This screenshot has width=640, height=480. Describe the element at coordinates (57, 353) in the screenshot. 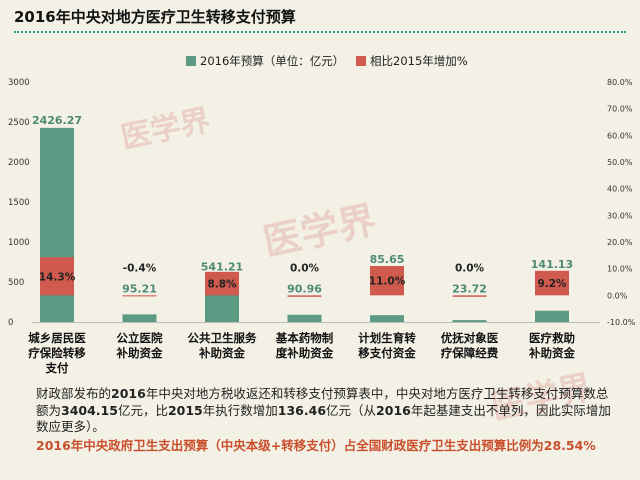

I see `x-category-label: 疗保险转移` at that location.